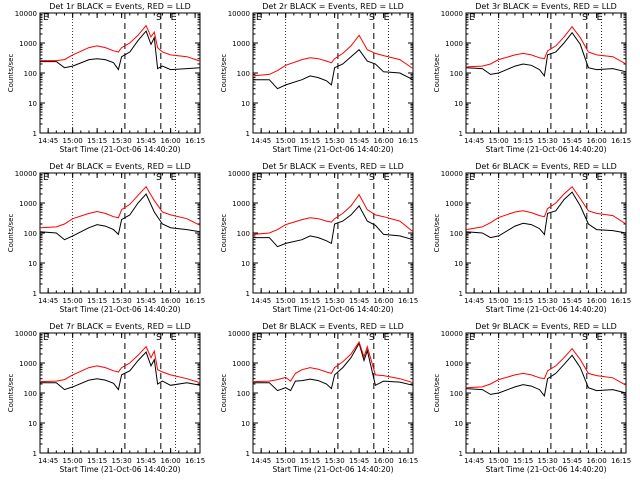 Image resolution: width=640 pixels, height=480 pixels. I want to click on panel-title: Det 7r BLACK = Events, RED = LLD, so click(120, 326).